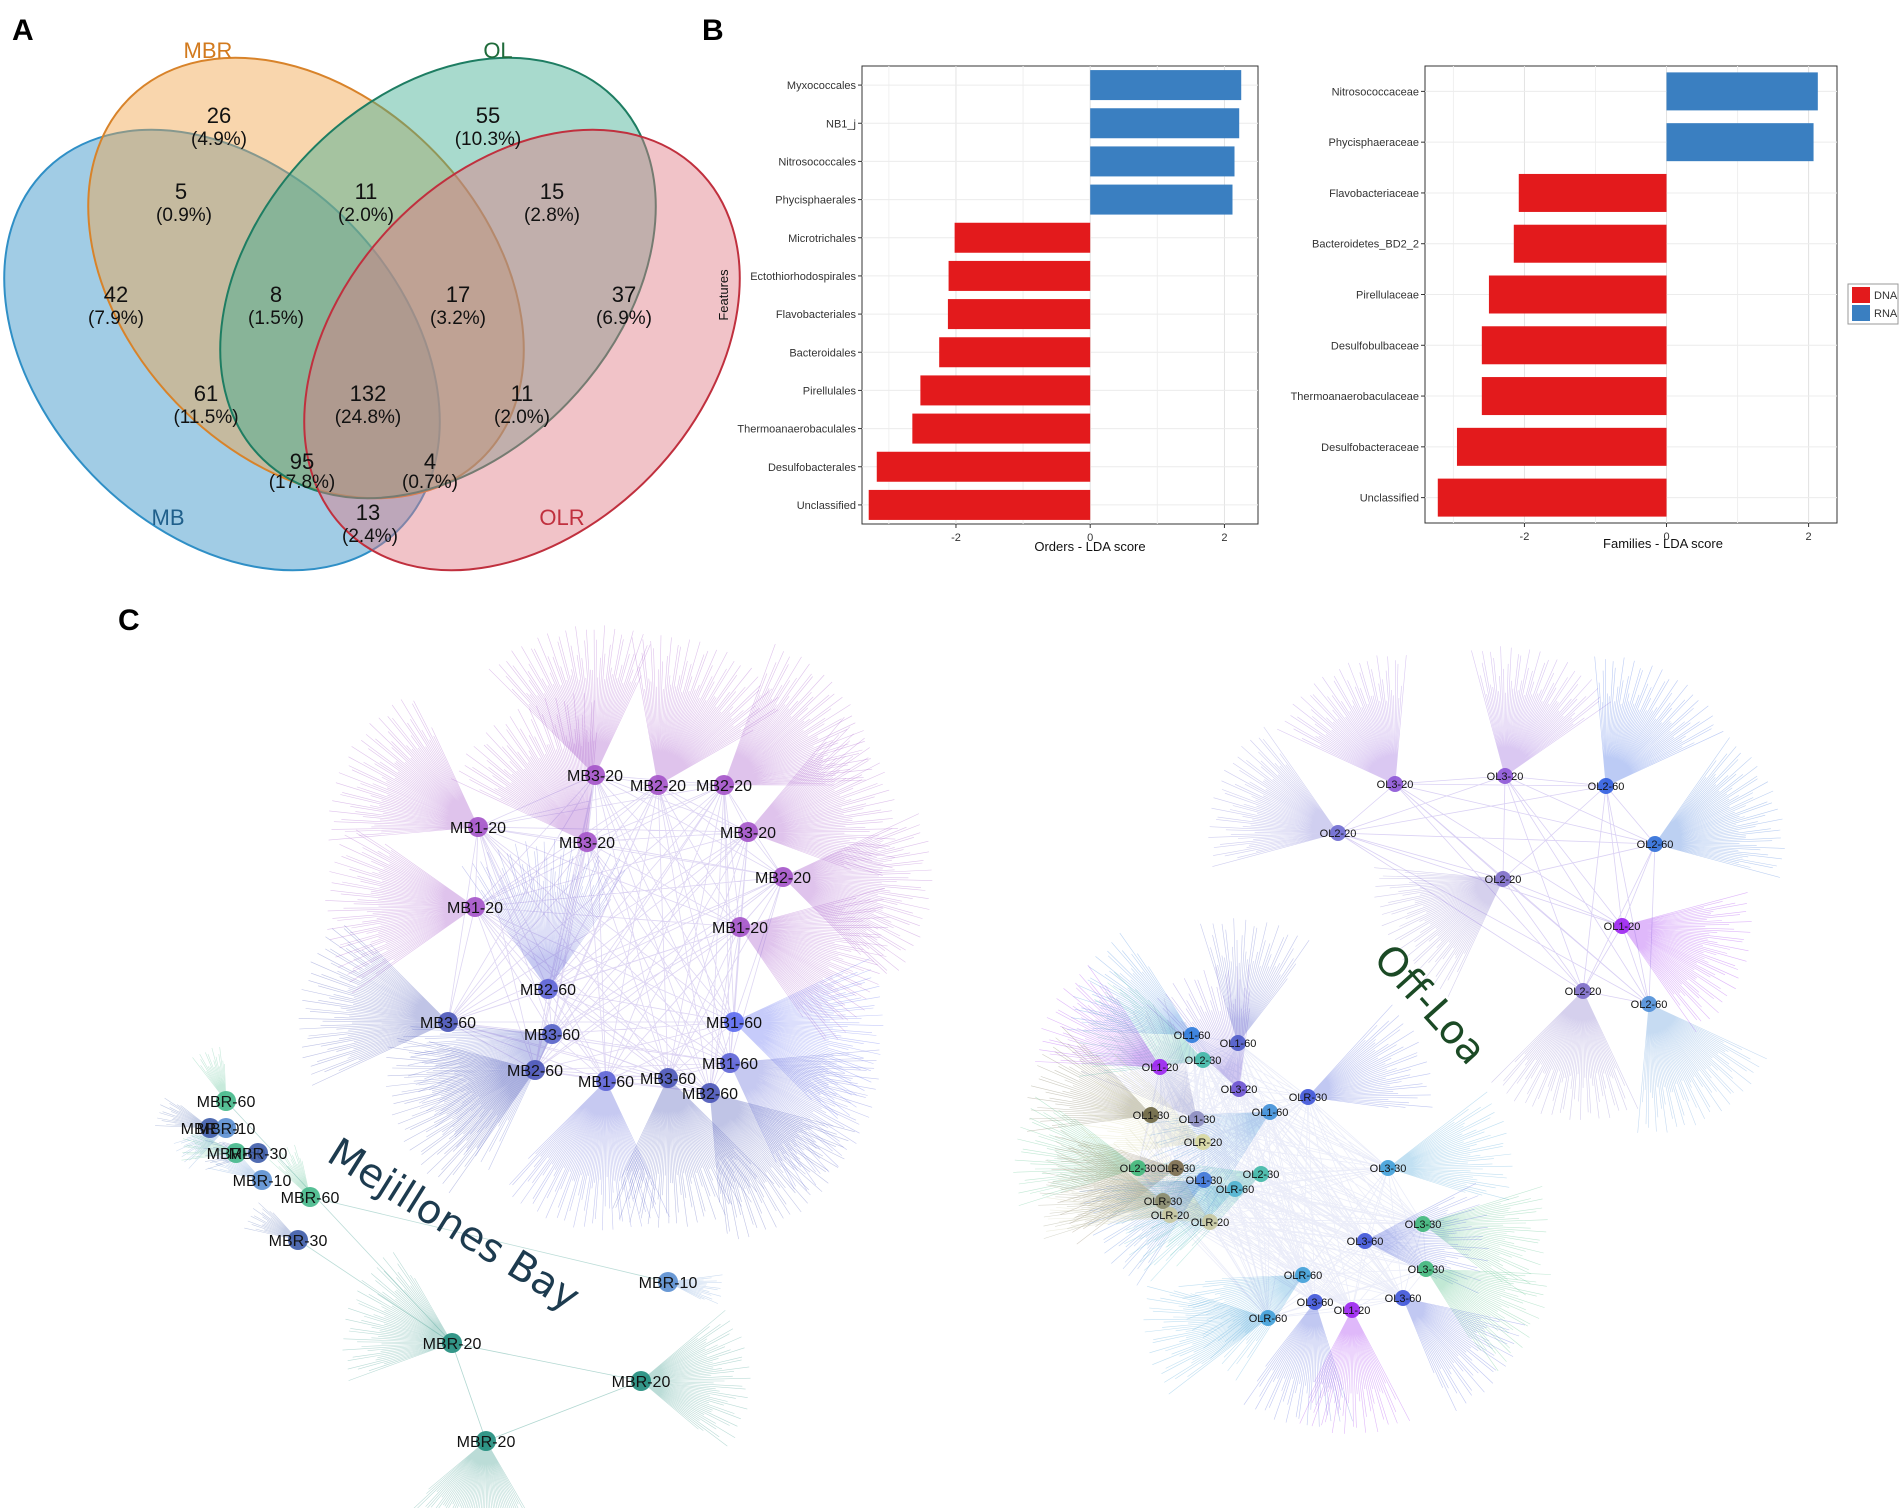 The width and height of the screenshot is (1904, 1508). Describe the element at coordinates (724, 786) in the screenshot. I see `node-label: MB2-20` at that location.